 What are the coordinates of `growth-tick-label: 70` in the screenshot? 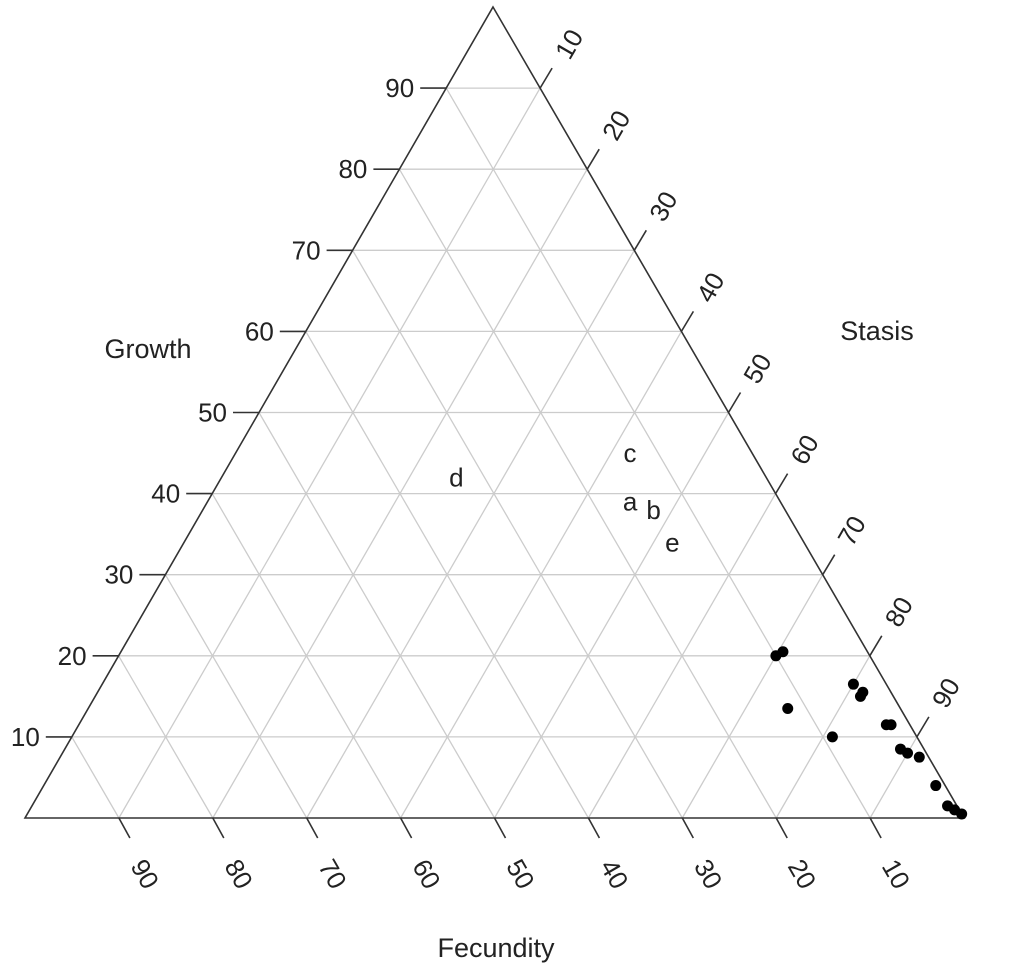 It's located at (306, 250).